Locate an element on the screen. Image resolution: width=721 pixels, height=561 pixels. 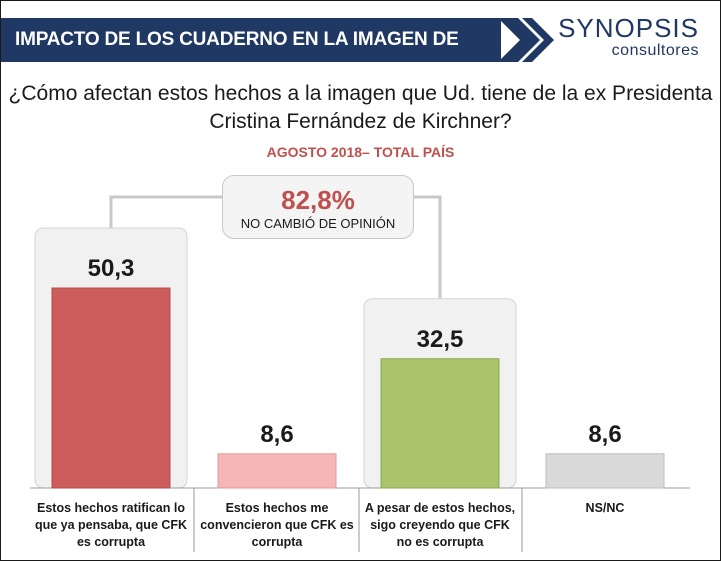
question-line-2: Cristina Fernández de Kirchner? is located at coordinates (360, 121).